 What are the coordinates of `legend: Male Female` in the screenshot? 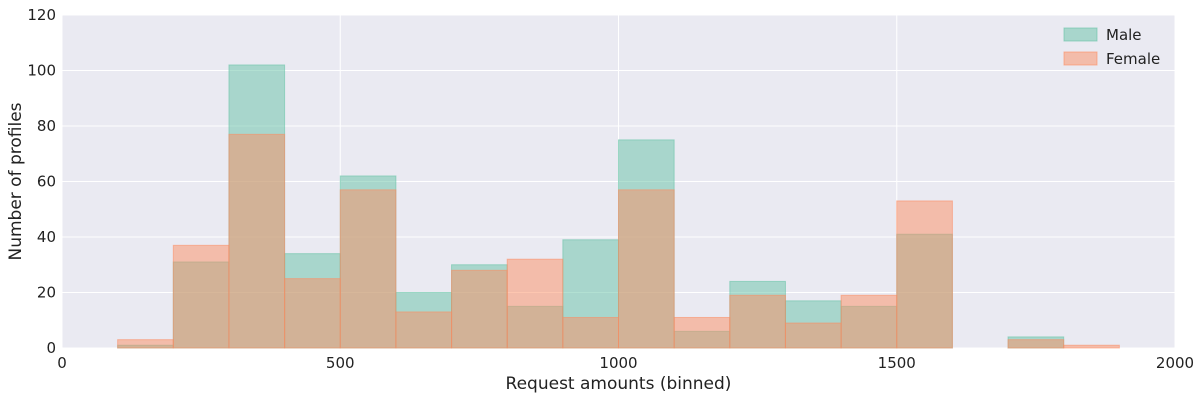 It's located at (1111, 47).